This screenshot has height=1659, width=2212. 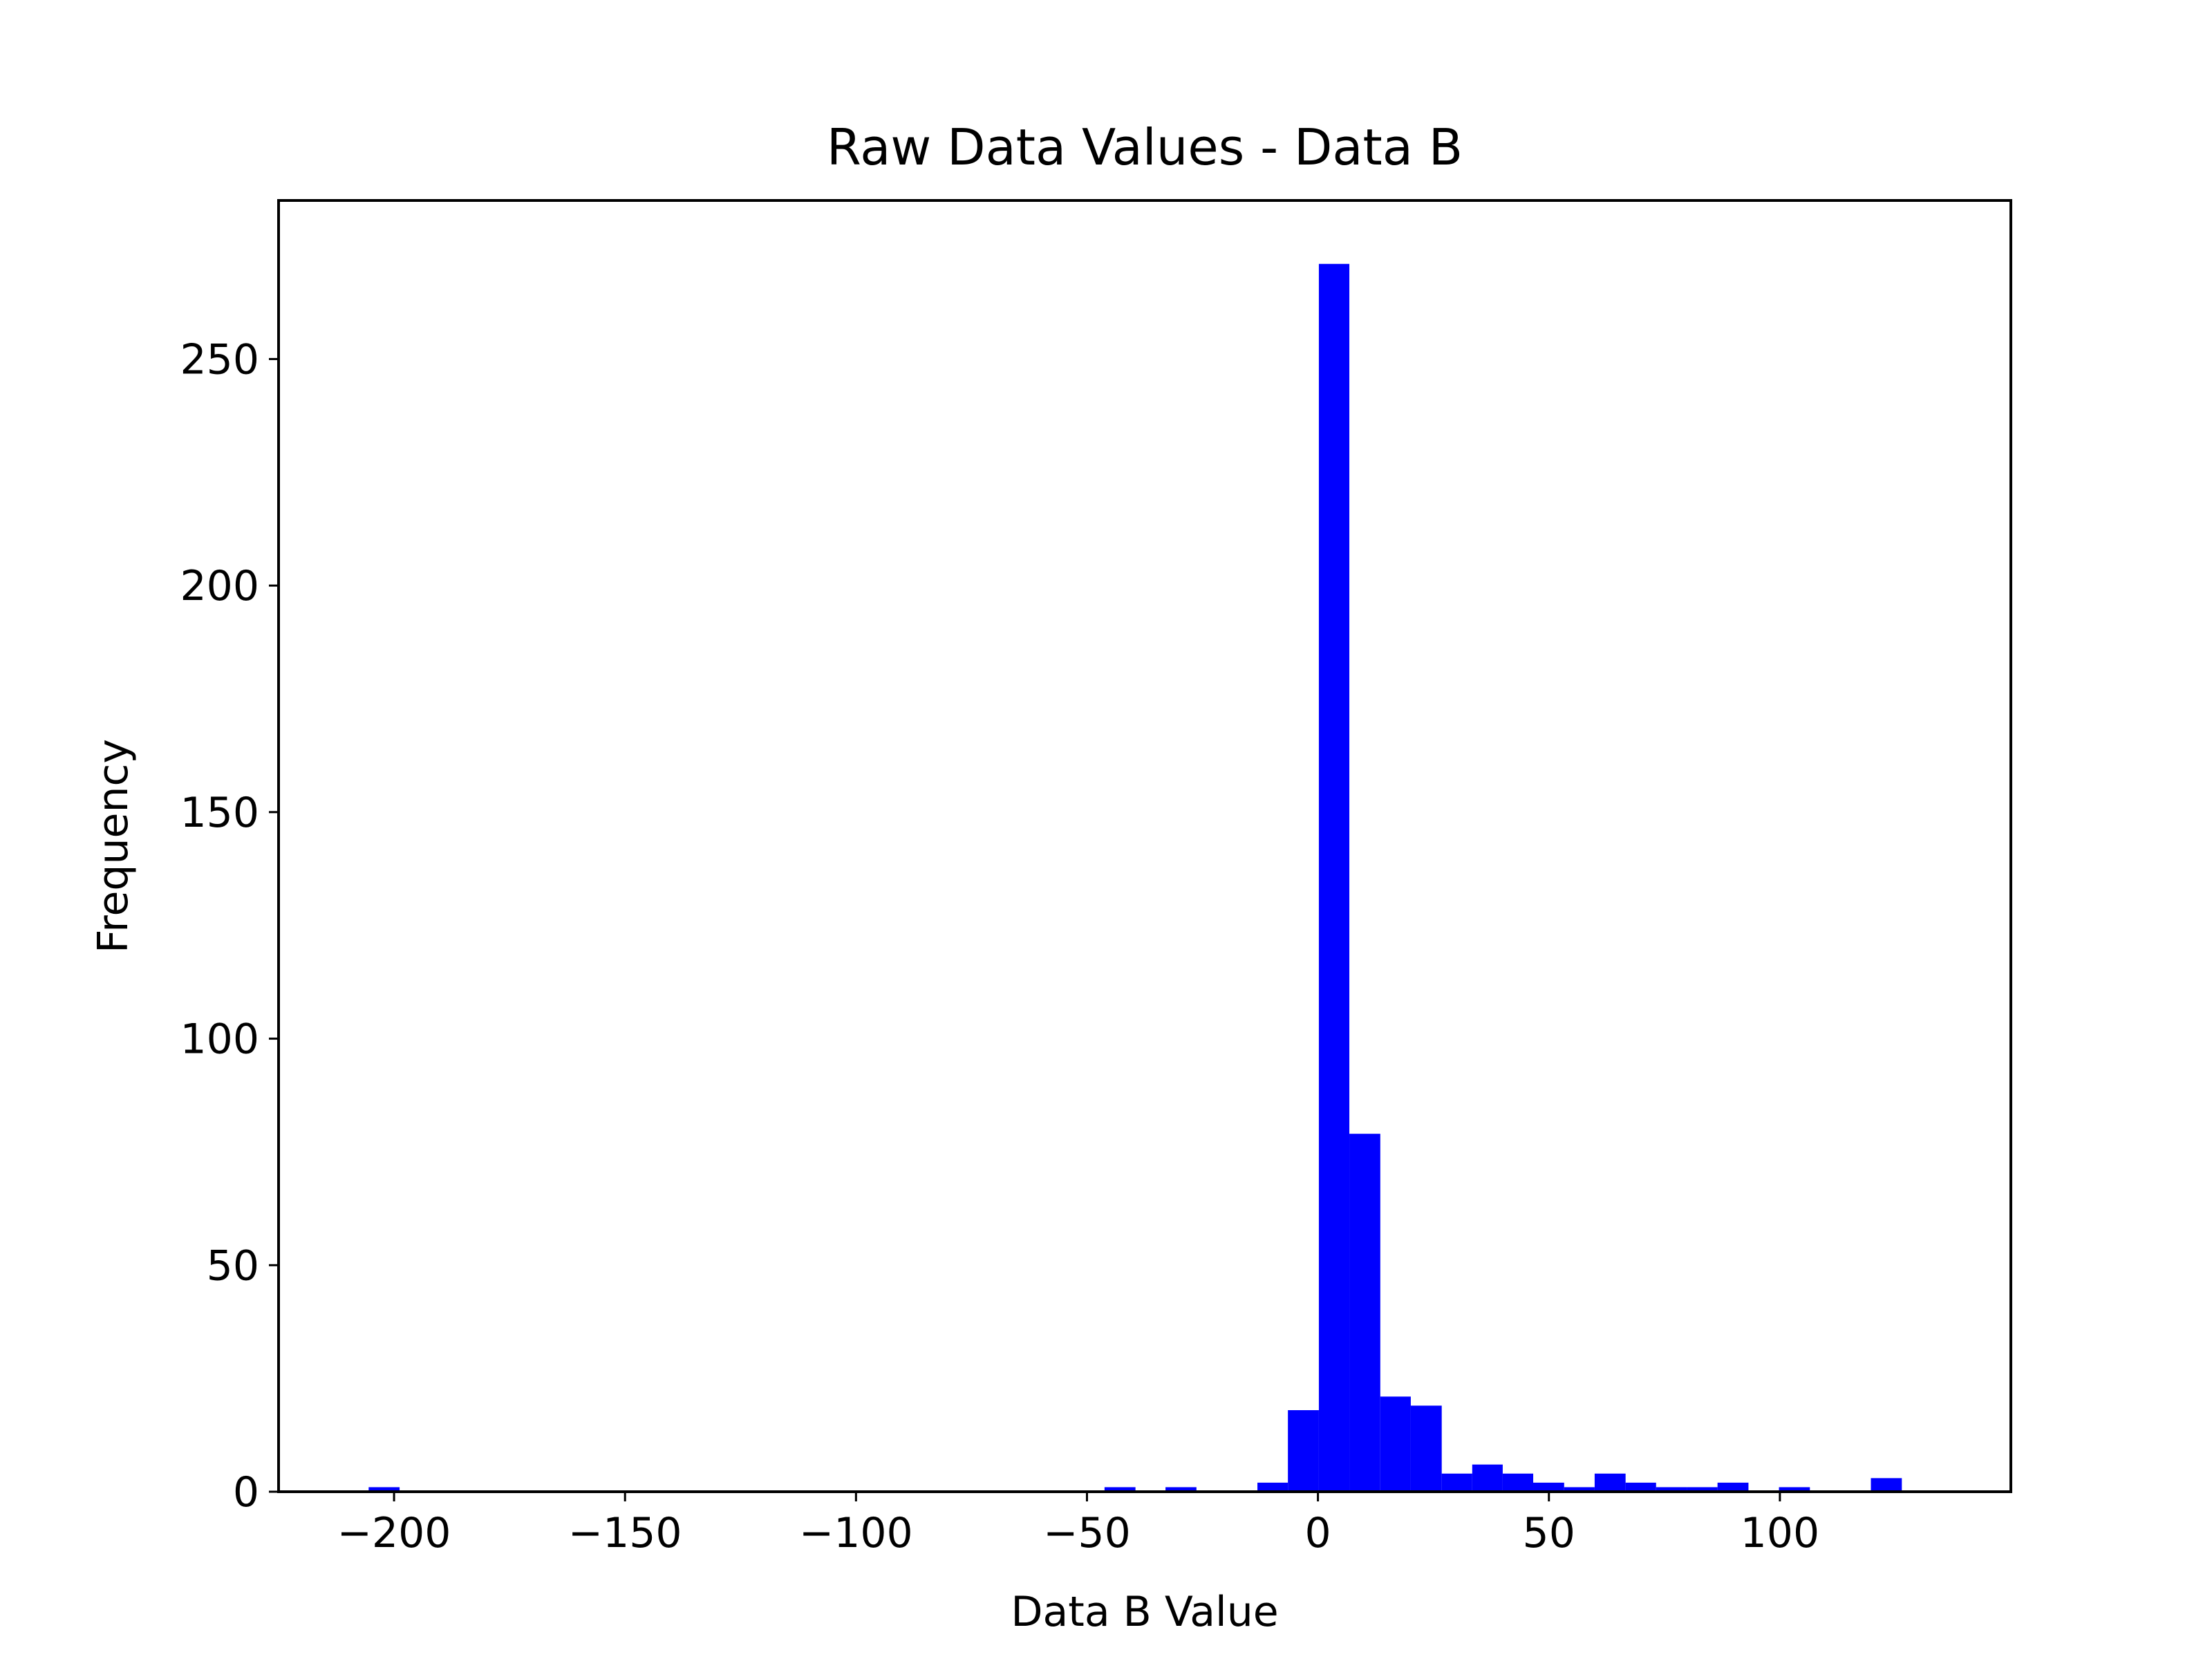 I want to click on x-tick-label: 50, so click(x=1549, y=1533).